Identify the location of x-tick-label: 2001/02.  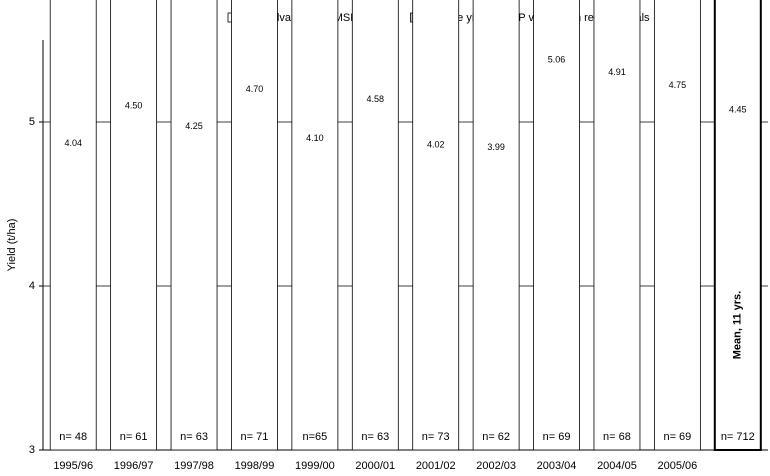
(436, 466).